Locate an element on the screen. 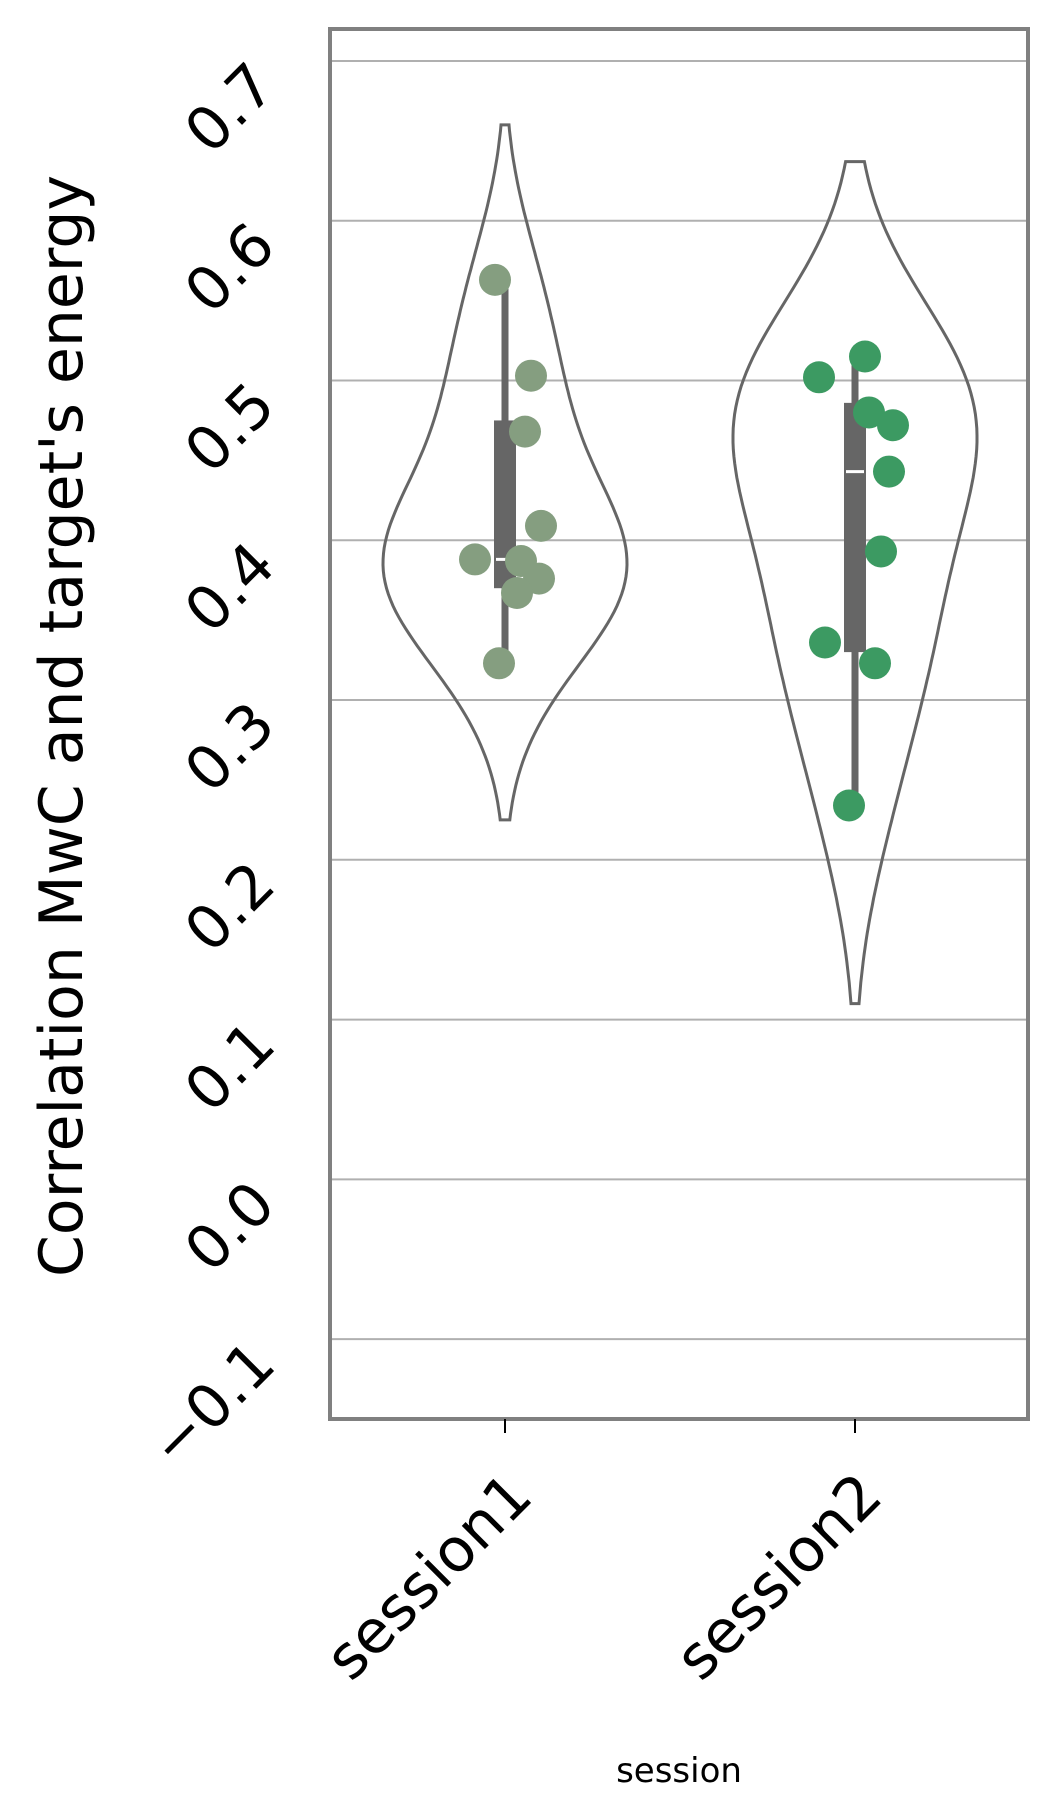 The image size is (1056, 1815). violin-session2 is located at coordinates (855, 583).